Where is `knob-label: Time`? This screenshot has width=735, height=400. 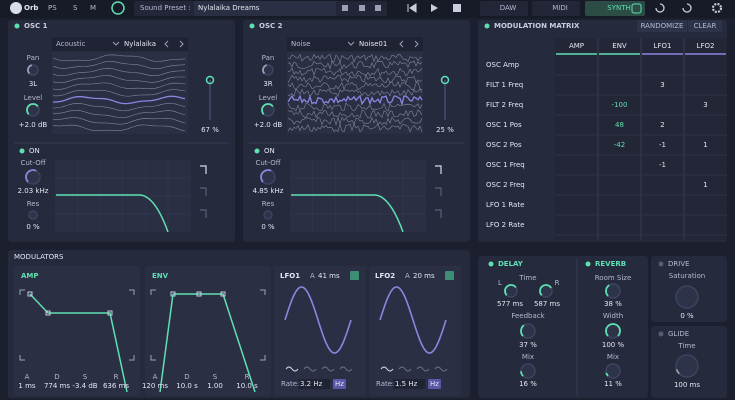 knob-label: Time is located at coordinates (687, 346).